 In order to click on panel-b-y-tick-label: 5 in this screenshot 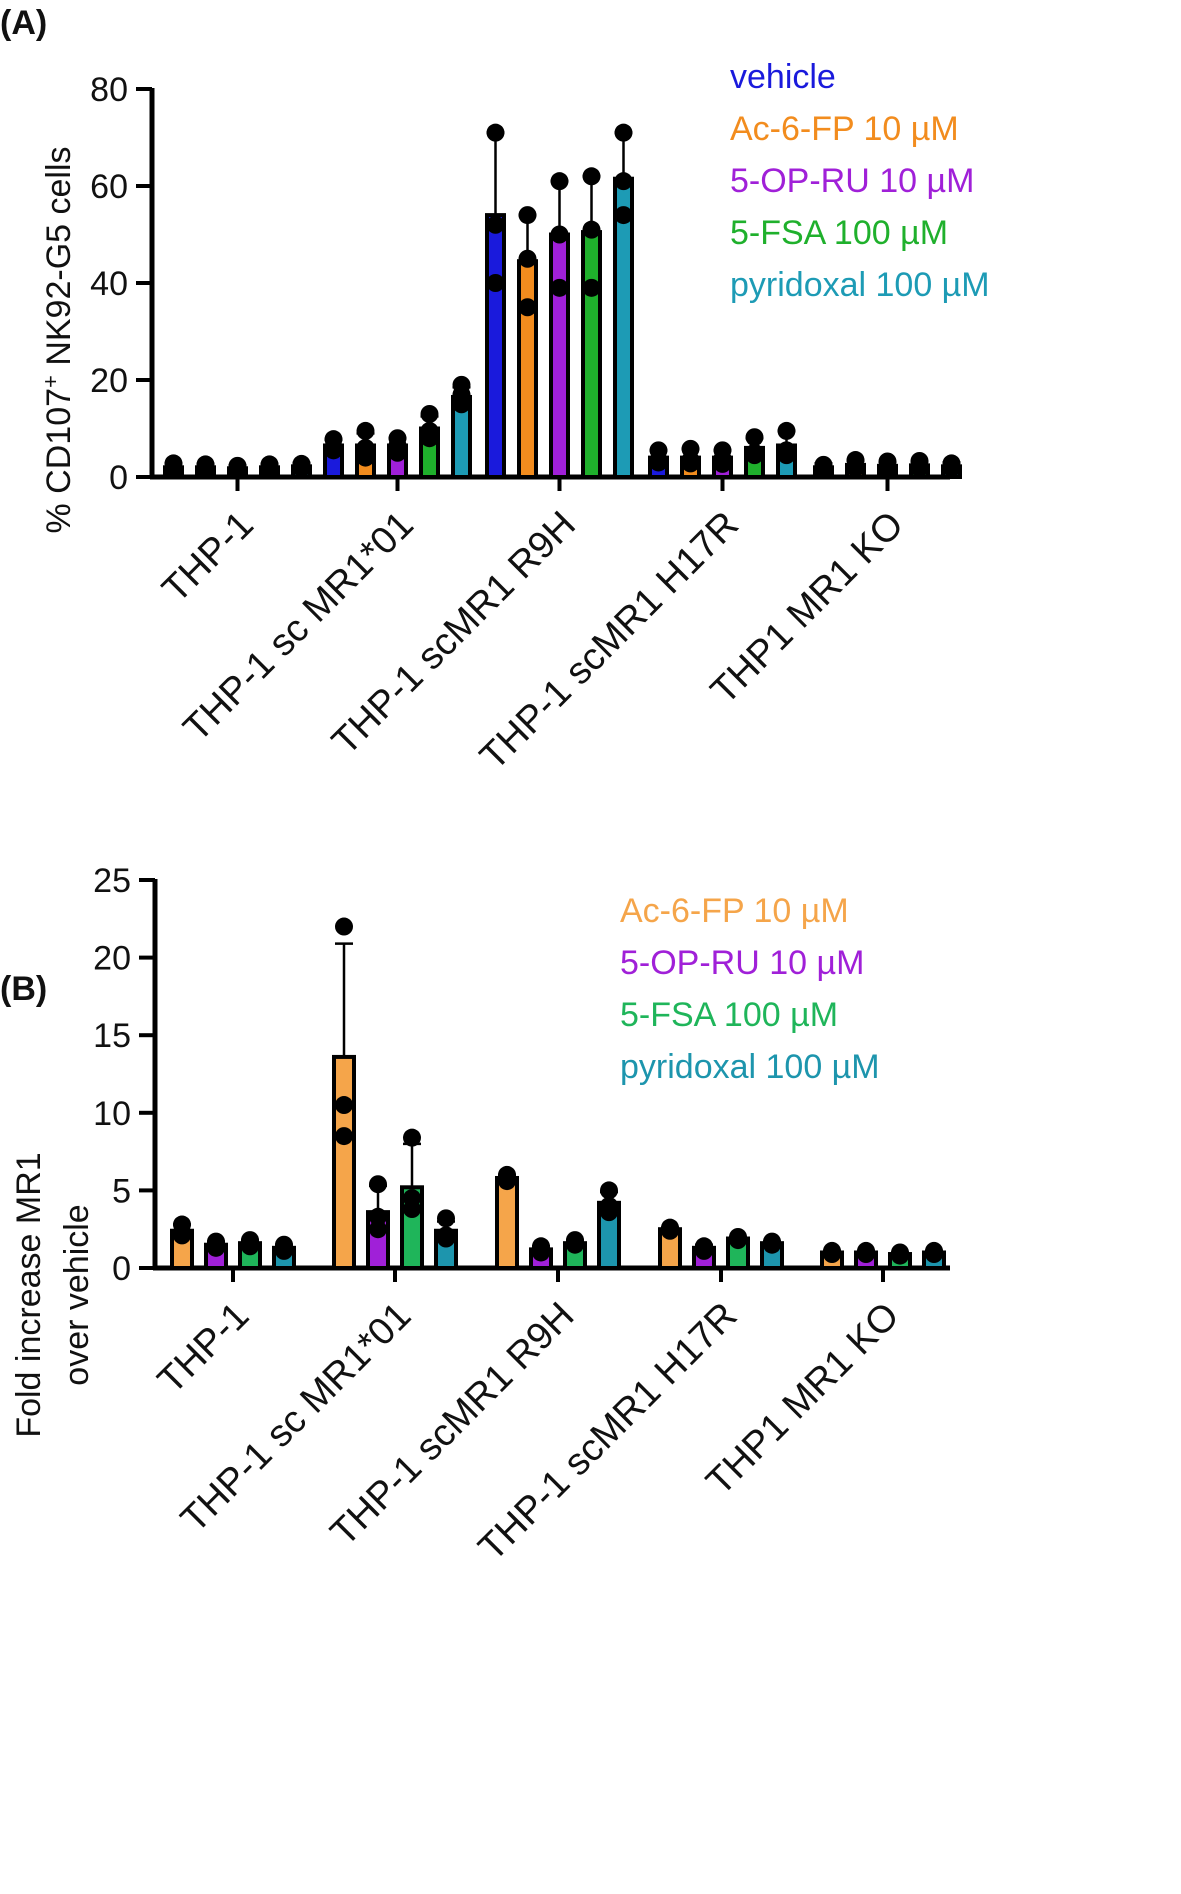, I will do `click(121, 1191)`.